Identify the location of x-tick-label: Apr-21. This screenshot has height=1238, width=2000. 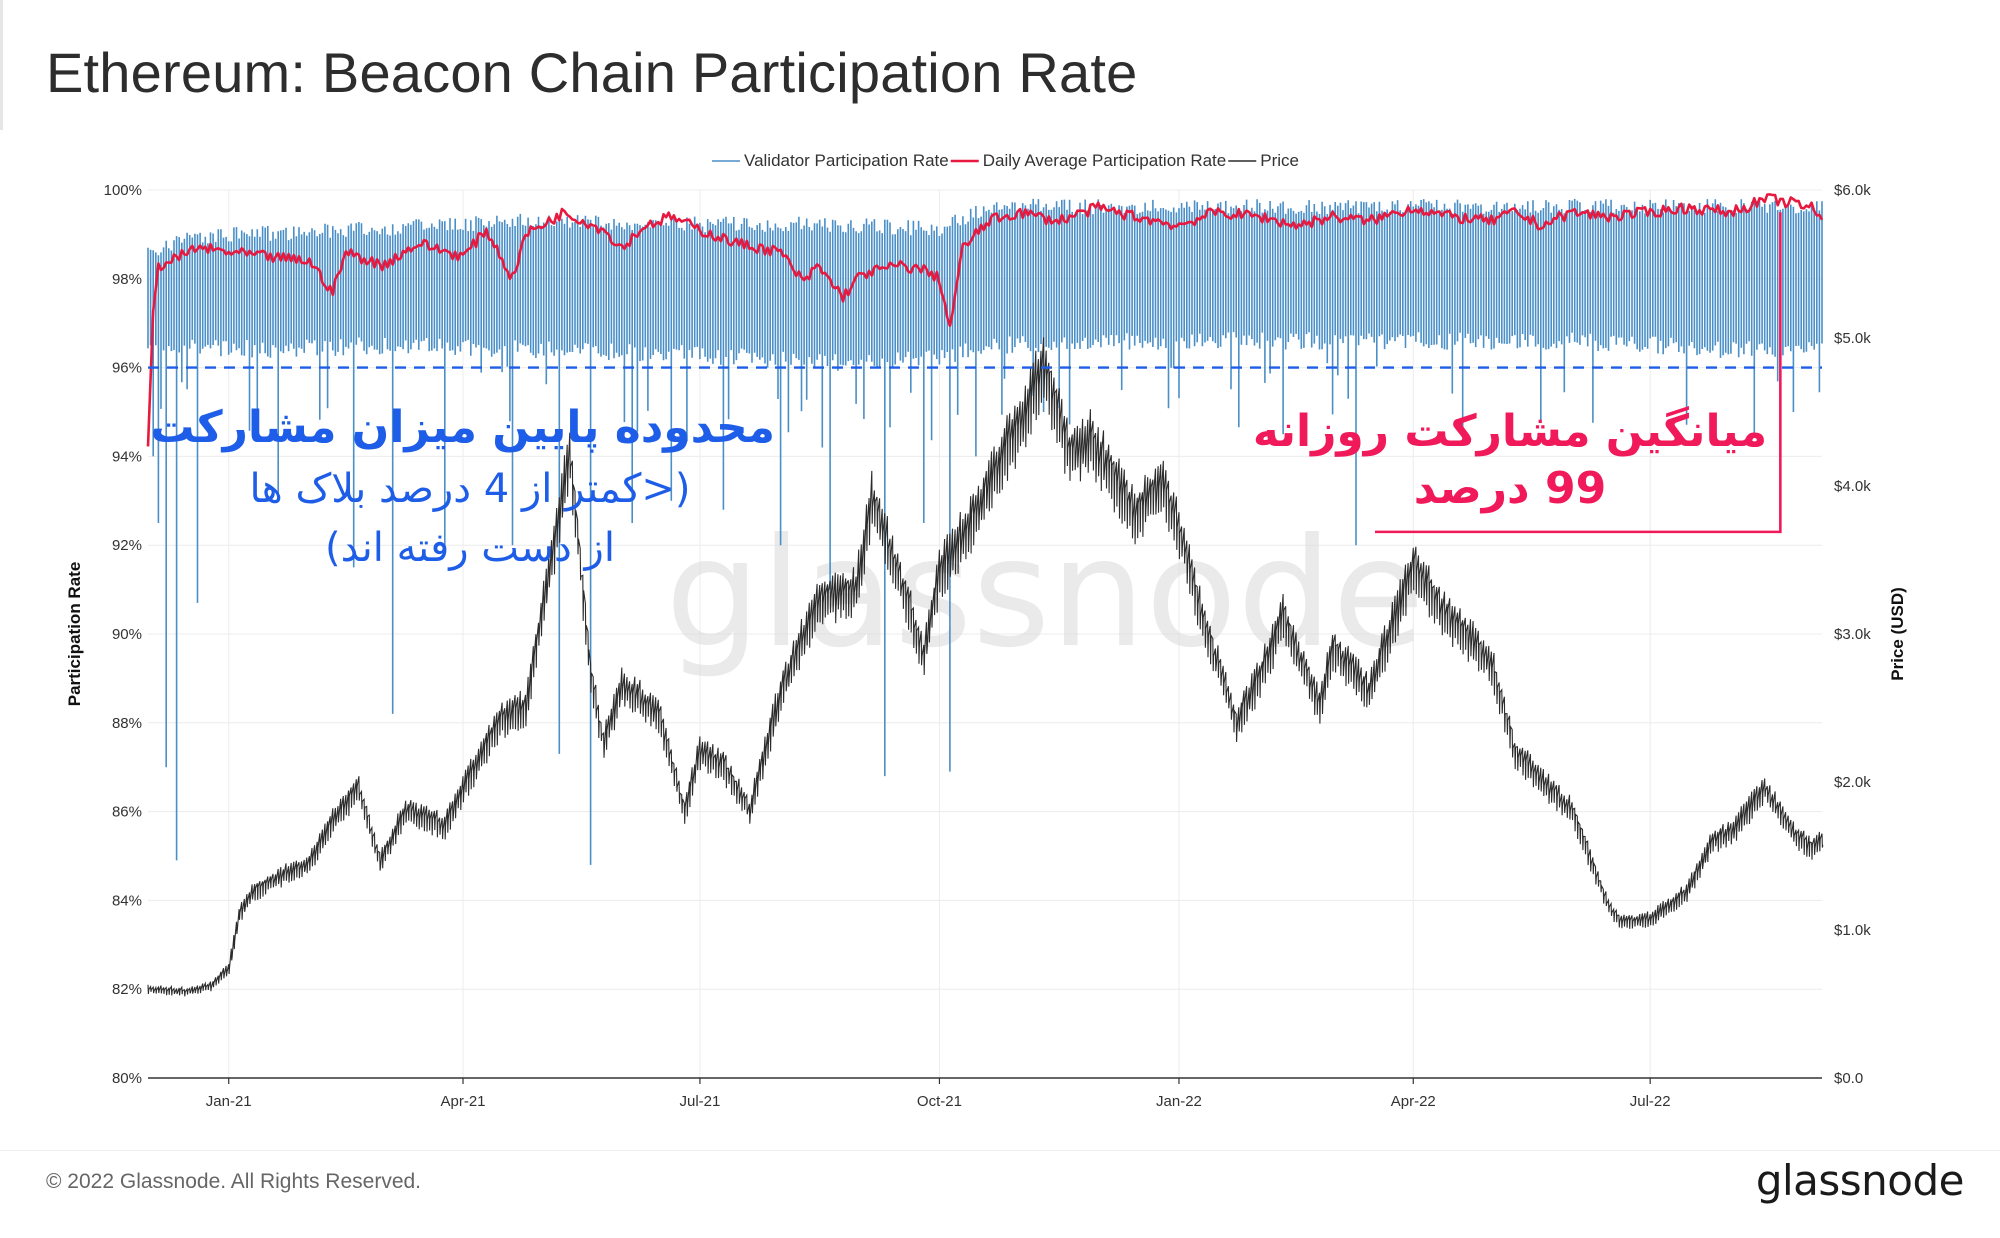
(462, 1101).